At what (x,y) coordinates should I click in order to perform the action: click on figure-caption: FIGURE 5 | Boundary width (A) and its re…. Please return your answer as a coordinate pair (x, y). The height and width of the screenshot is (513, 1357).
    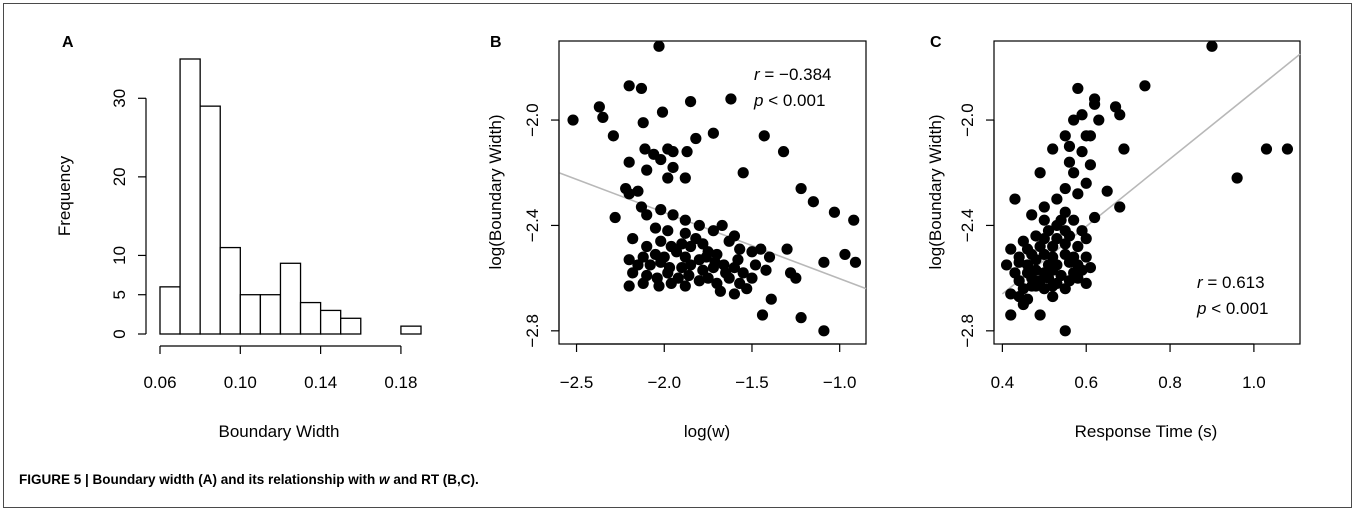
    Looking at the image, I should click on (249, 479).